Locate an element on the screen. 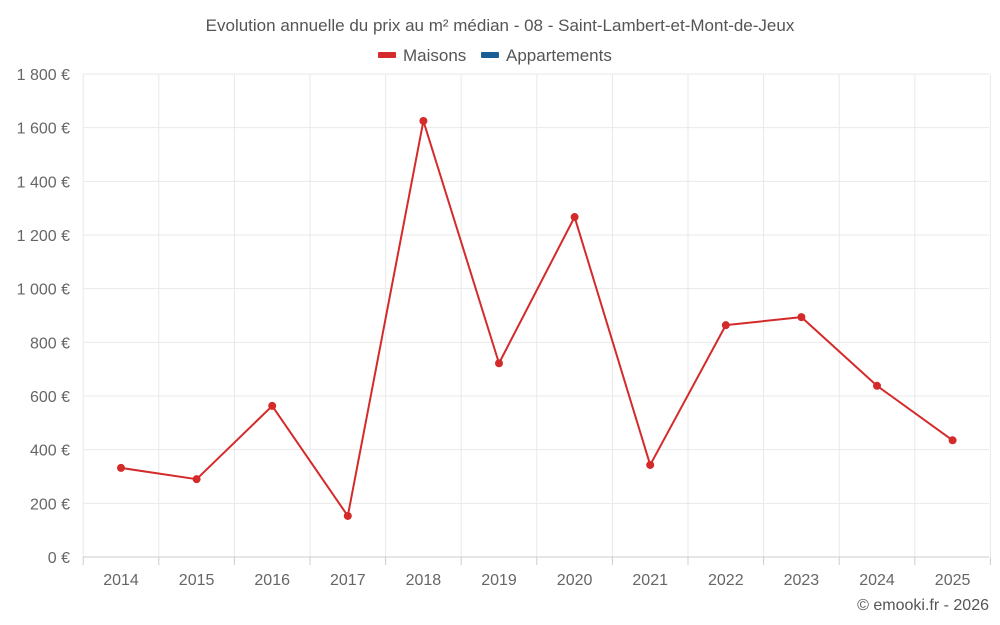  x-tick-label: 2023 is located at coordinates (802, 580).